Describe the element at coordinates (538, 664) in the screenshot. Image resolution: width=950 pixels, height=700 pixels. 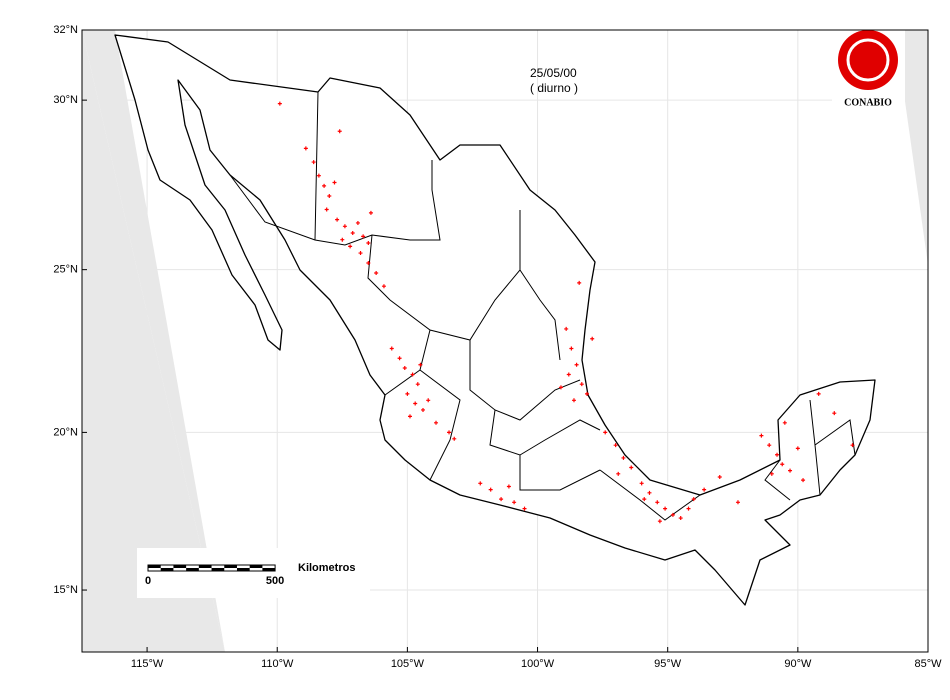
I see `x-tick-label: 100°W` at that location.